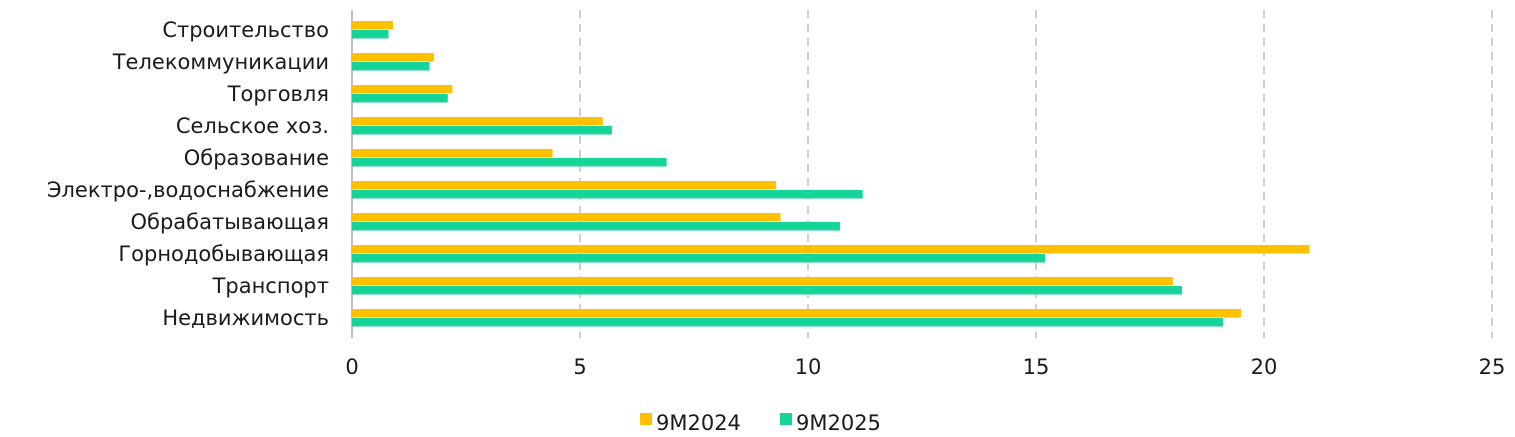 This screenshot has width=1515, height=437. Describe the element at coordinates (1264, 367) in the screenshot. I see `x-tick-label: 20` at that location.